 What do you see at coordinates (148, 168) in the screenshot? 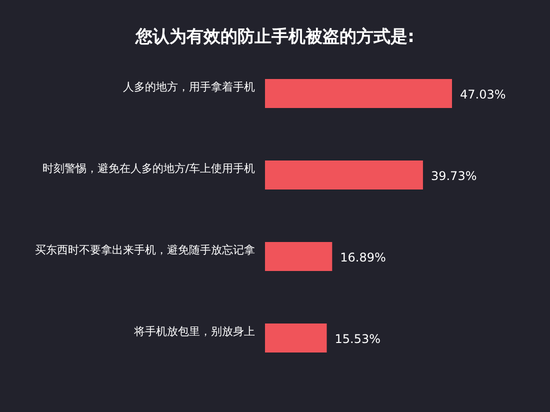
I see `y-tick-label: 时刻警惕，避免在人多的地方/车上使用手机` at bounding box center [148, 168].